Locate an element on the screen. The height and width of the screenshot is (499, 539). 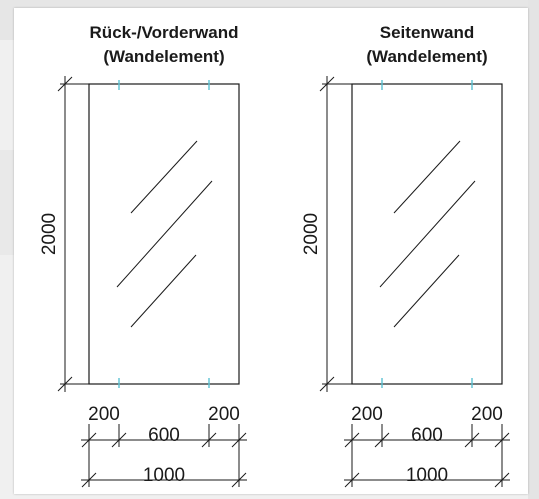
scrollbar-track is located at coordinates (533, 249).